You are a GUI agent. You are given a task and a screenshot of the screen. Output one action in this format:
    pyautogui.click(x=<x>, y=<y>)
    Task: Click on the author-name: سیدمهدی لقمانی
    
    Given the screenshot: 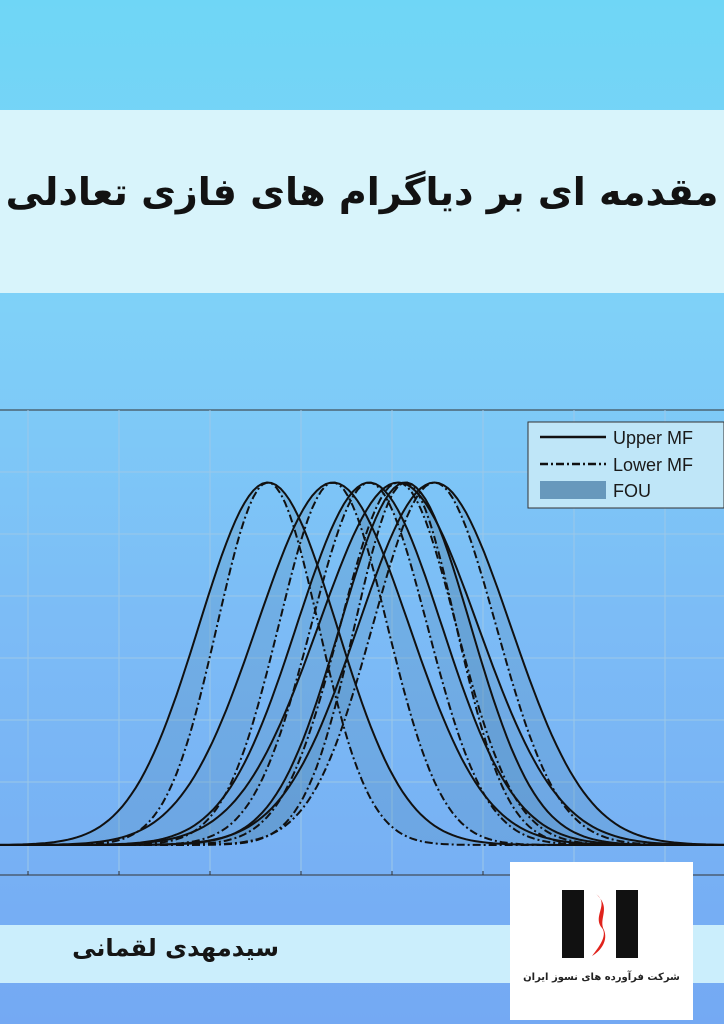 What is the action you would take?
    pyautogui.click(x=175, y=948)
    